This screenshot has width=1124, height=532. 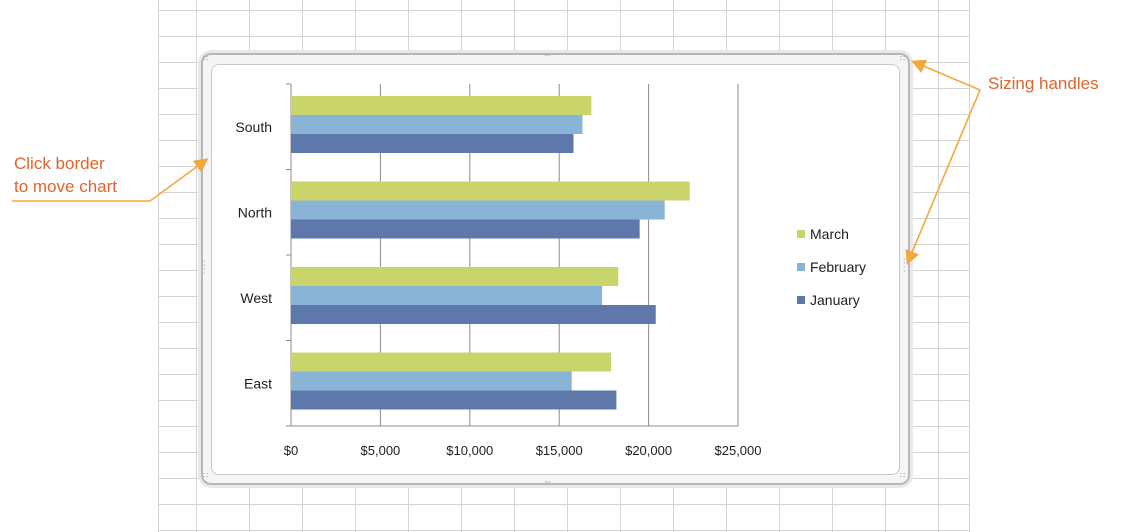 What do you see at coordinates (451, 362) in the screenshot?
I see `bar-march-east` at bounding box center [451, 362].